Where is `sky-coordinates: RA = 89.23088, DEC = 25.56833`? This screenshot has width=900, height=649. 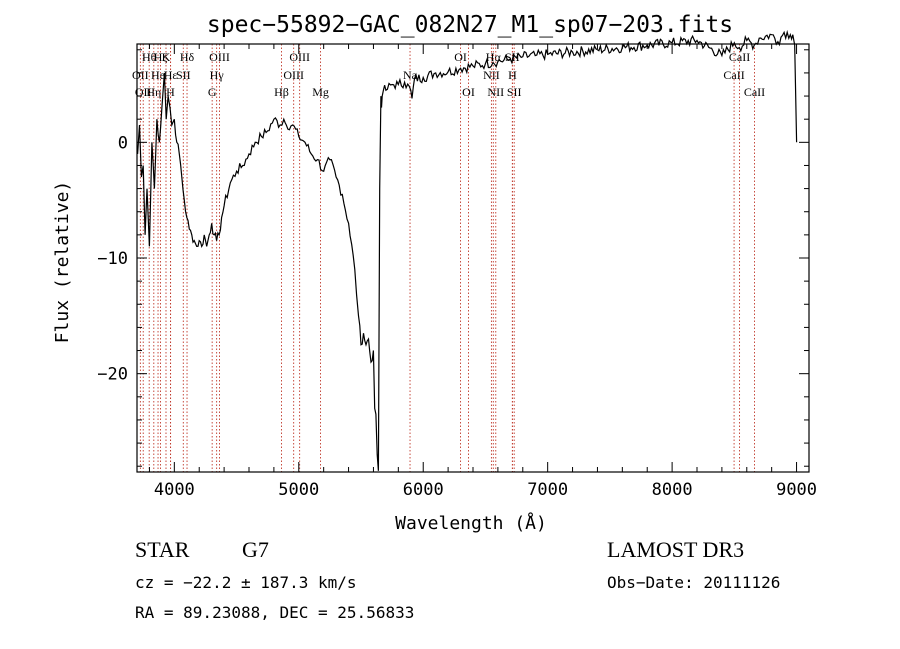
sky-coordinates: RA = 89.23088, DEC = 25.56833 is located at coordinates (275, 612).